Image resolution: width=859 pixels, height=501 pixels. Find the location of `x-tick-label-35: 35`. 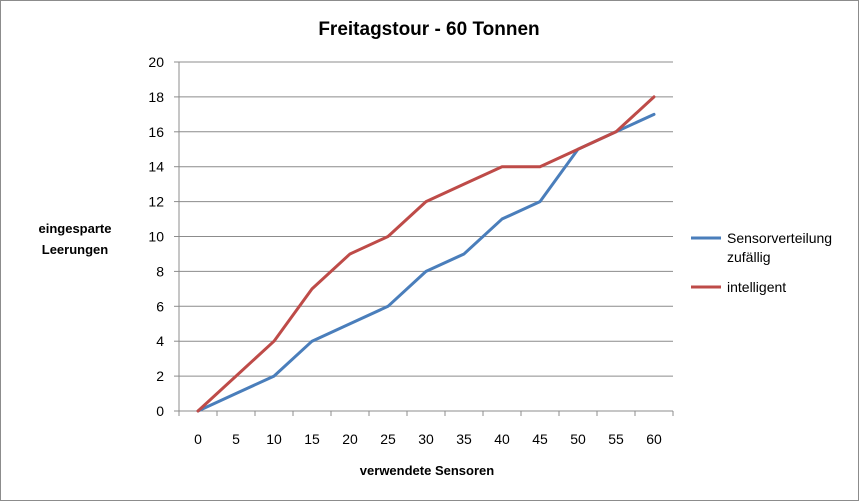

x-tick-label-35: 35 is located at coordinates (464, 439).